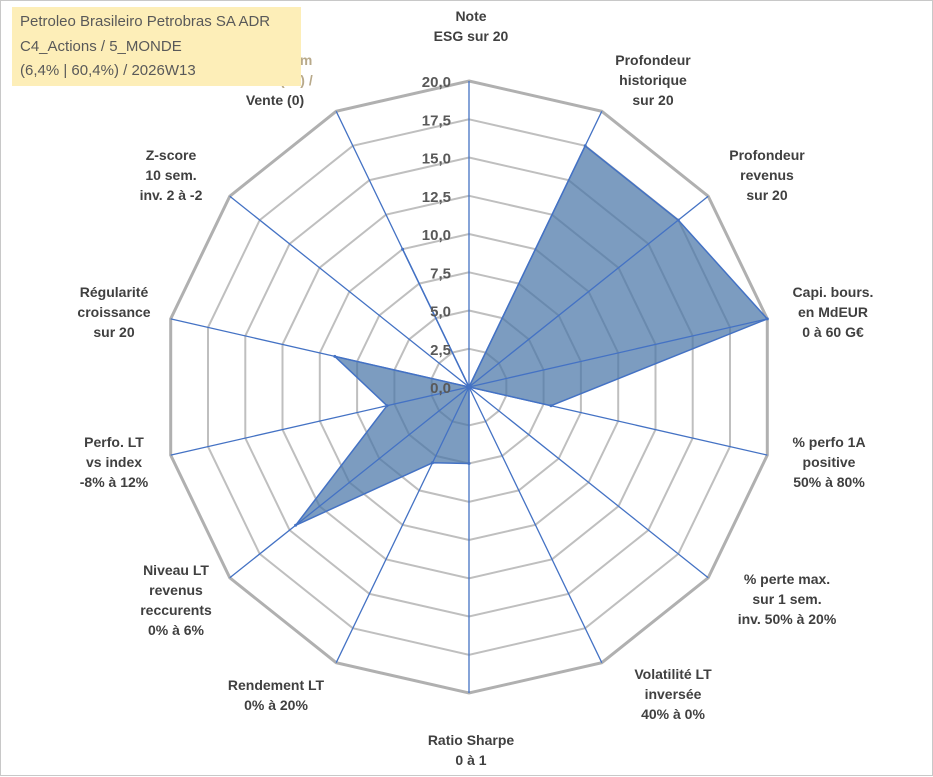 The image size is (933, 777). What do you see at coordinates (113, 332) in the screenshot?
I see `axis-label-12-line-3: sur 20` at bounding box center [113, 332].